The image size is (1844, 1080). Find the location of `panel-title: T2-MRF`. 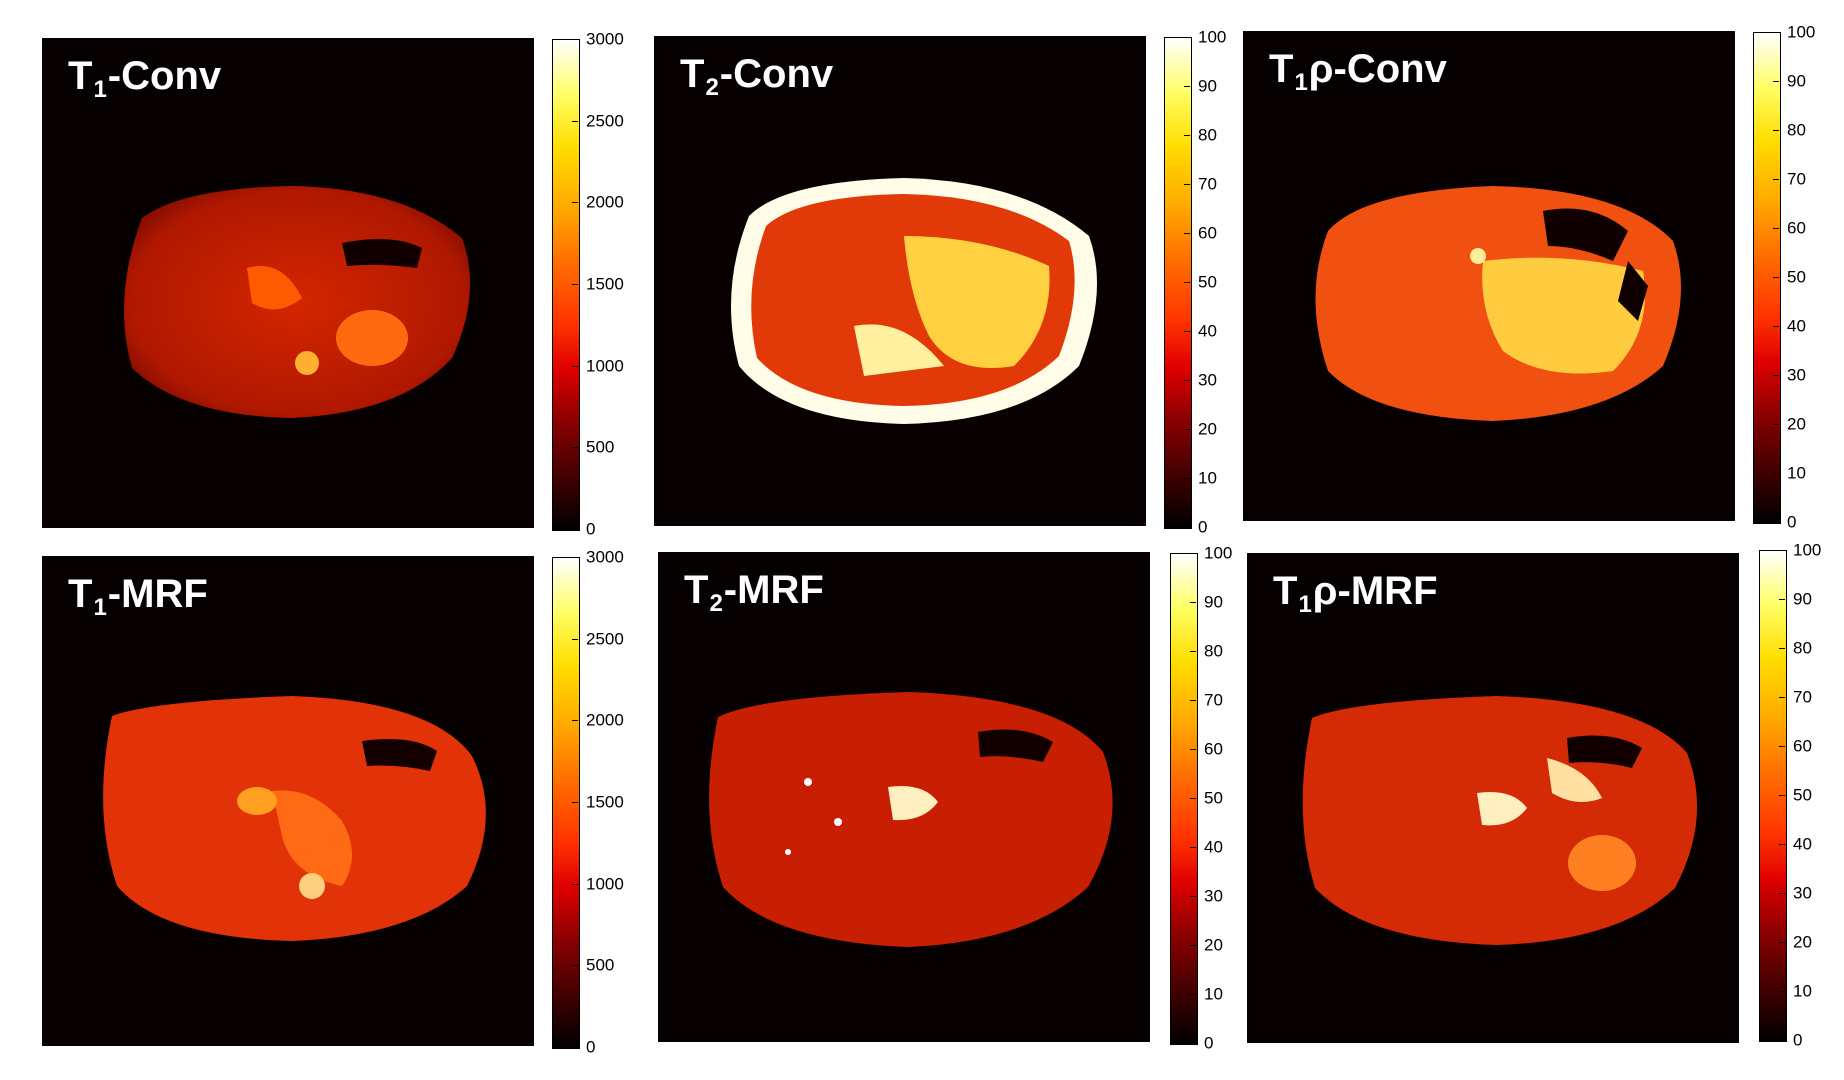

panel-title: T2-MRF is located at coordinates (754, 592).